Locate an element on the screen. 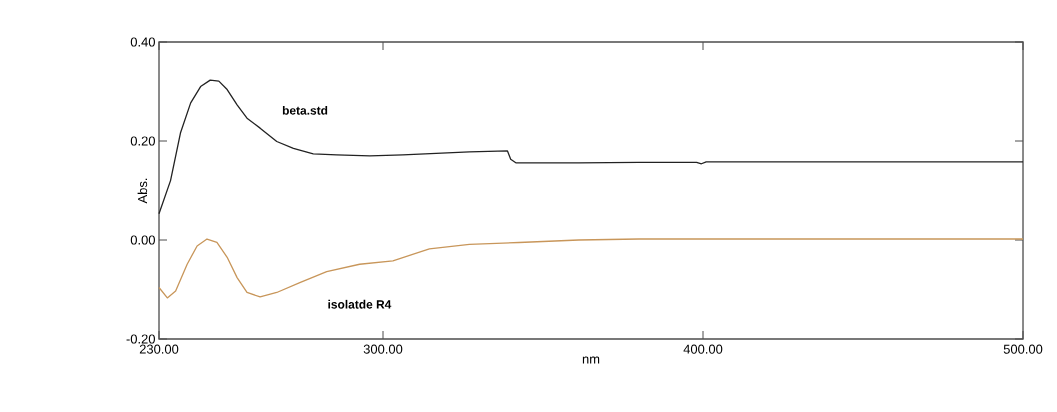  y-tick-label: 0.40 is located at coordinates (142, 42).